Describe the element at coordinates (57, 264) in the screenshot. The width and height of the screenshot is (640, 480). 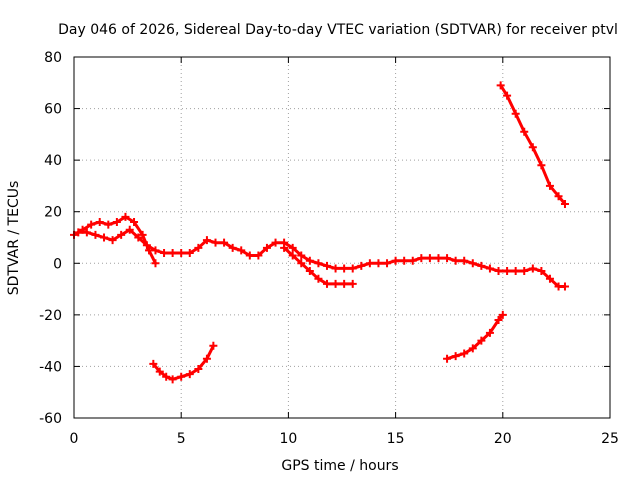
I see `y-tick-label: 0` at that location.